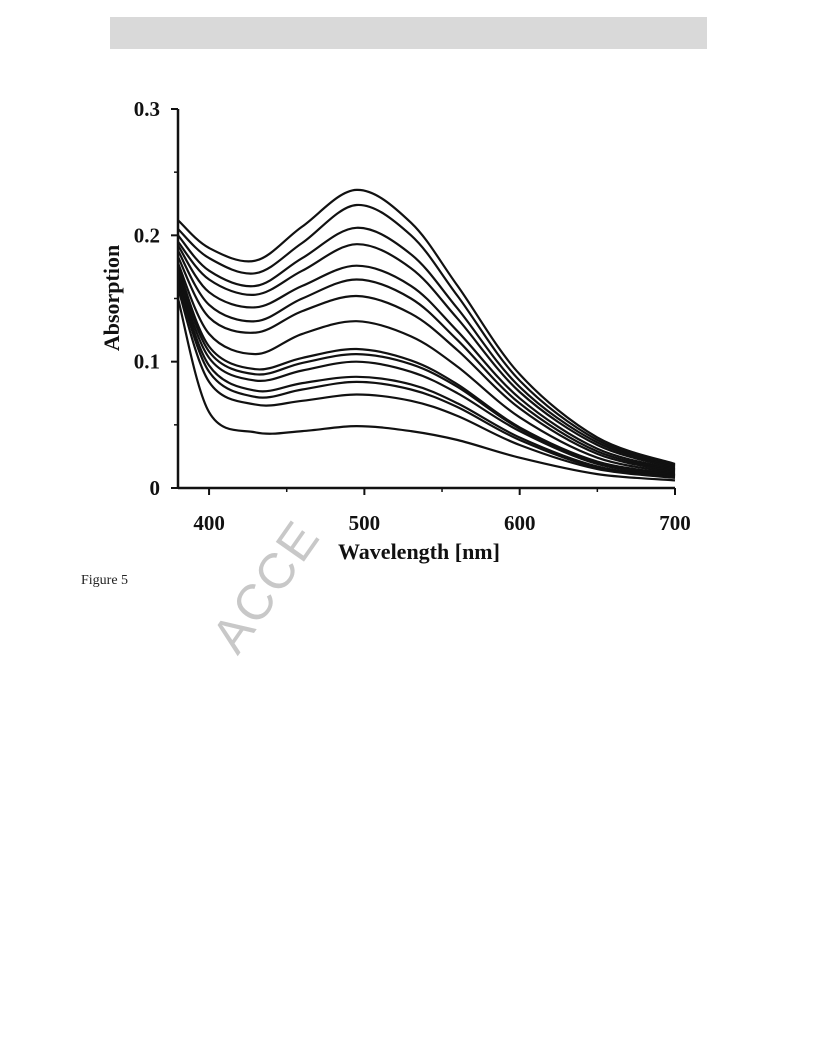 This screenshot has height=1056, width=816. I want to click on x-tick-label: 600, so click(520, 523).